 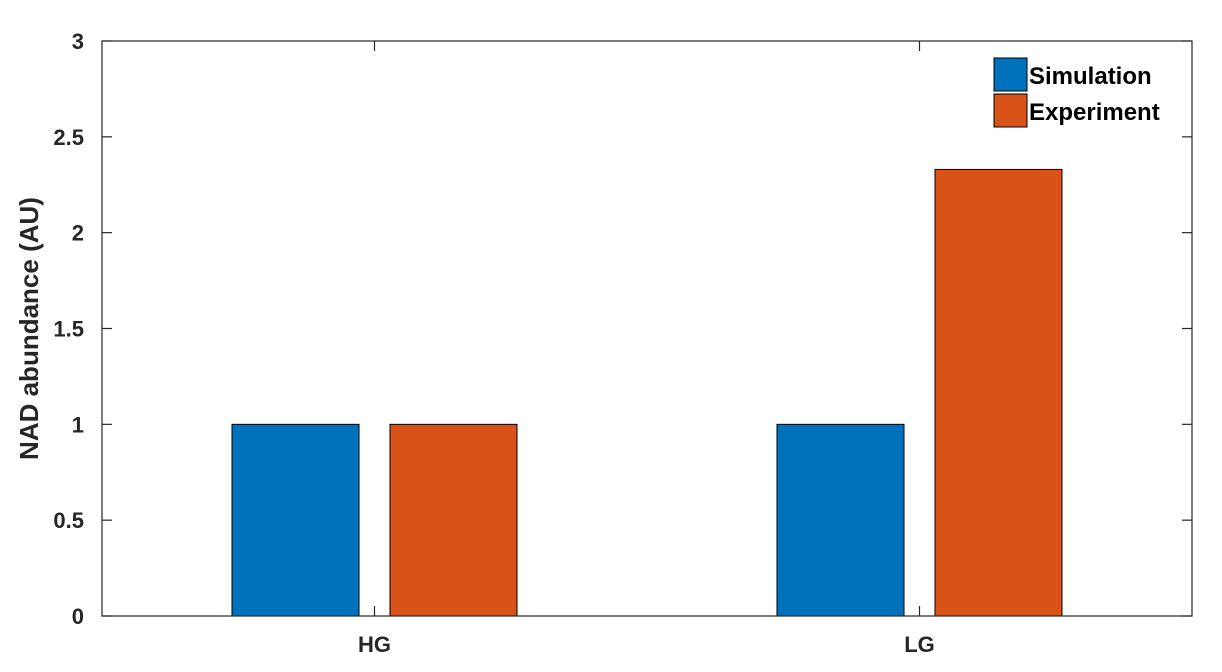 I want to click on y-tick-label: 2.5, so click(x=68, y=137).